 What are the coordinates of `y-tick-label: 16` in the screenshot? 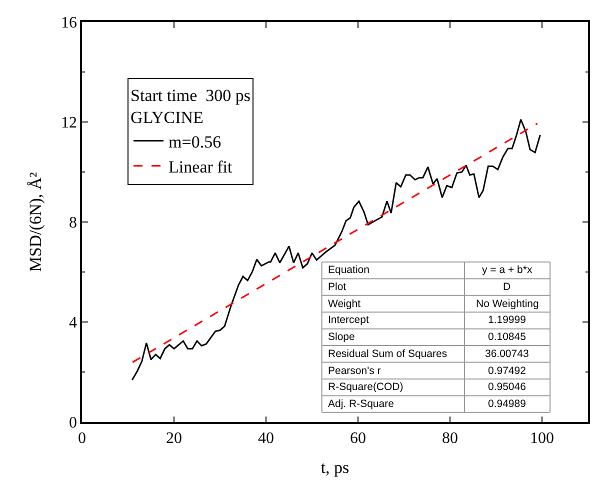 It's located at (69, 23).